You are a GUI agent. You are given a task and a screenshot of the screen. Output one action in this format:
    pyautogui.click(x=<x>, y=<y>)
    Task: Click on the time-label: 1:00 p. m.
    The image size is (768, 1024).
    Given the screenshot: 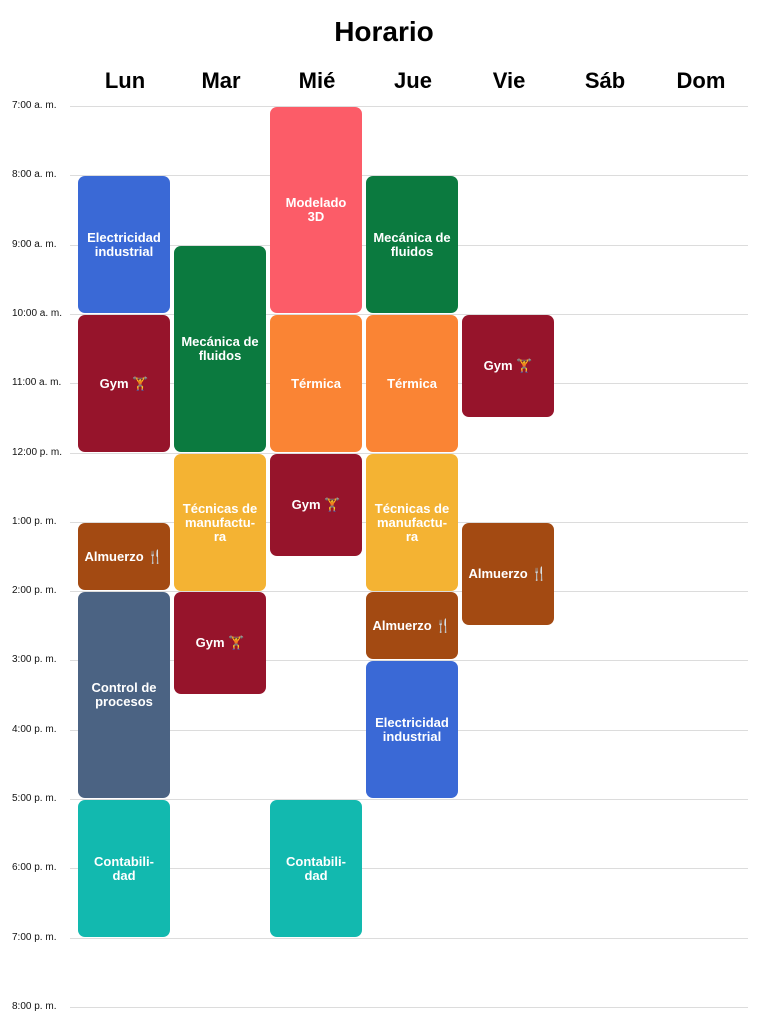 What is the action you would take?
    pyautogui.click(x=34, y=521)
    